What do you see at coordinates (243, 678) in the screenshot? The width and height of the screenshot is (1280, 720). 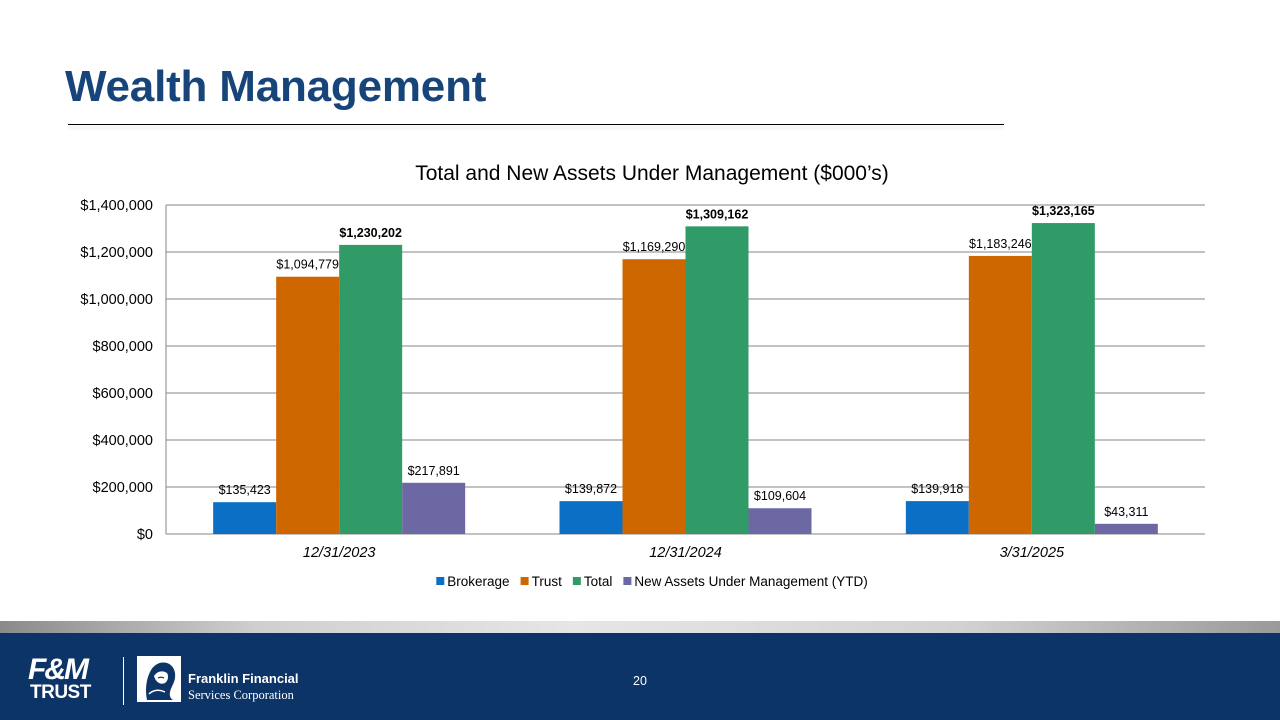 I see `company-name: Franklin Financial` at bounding box center [243, 678].